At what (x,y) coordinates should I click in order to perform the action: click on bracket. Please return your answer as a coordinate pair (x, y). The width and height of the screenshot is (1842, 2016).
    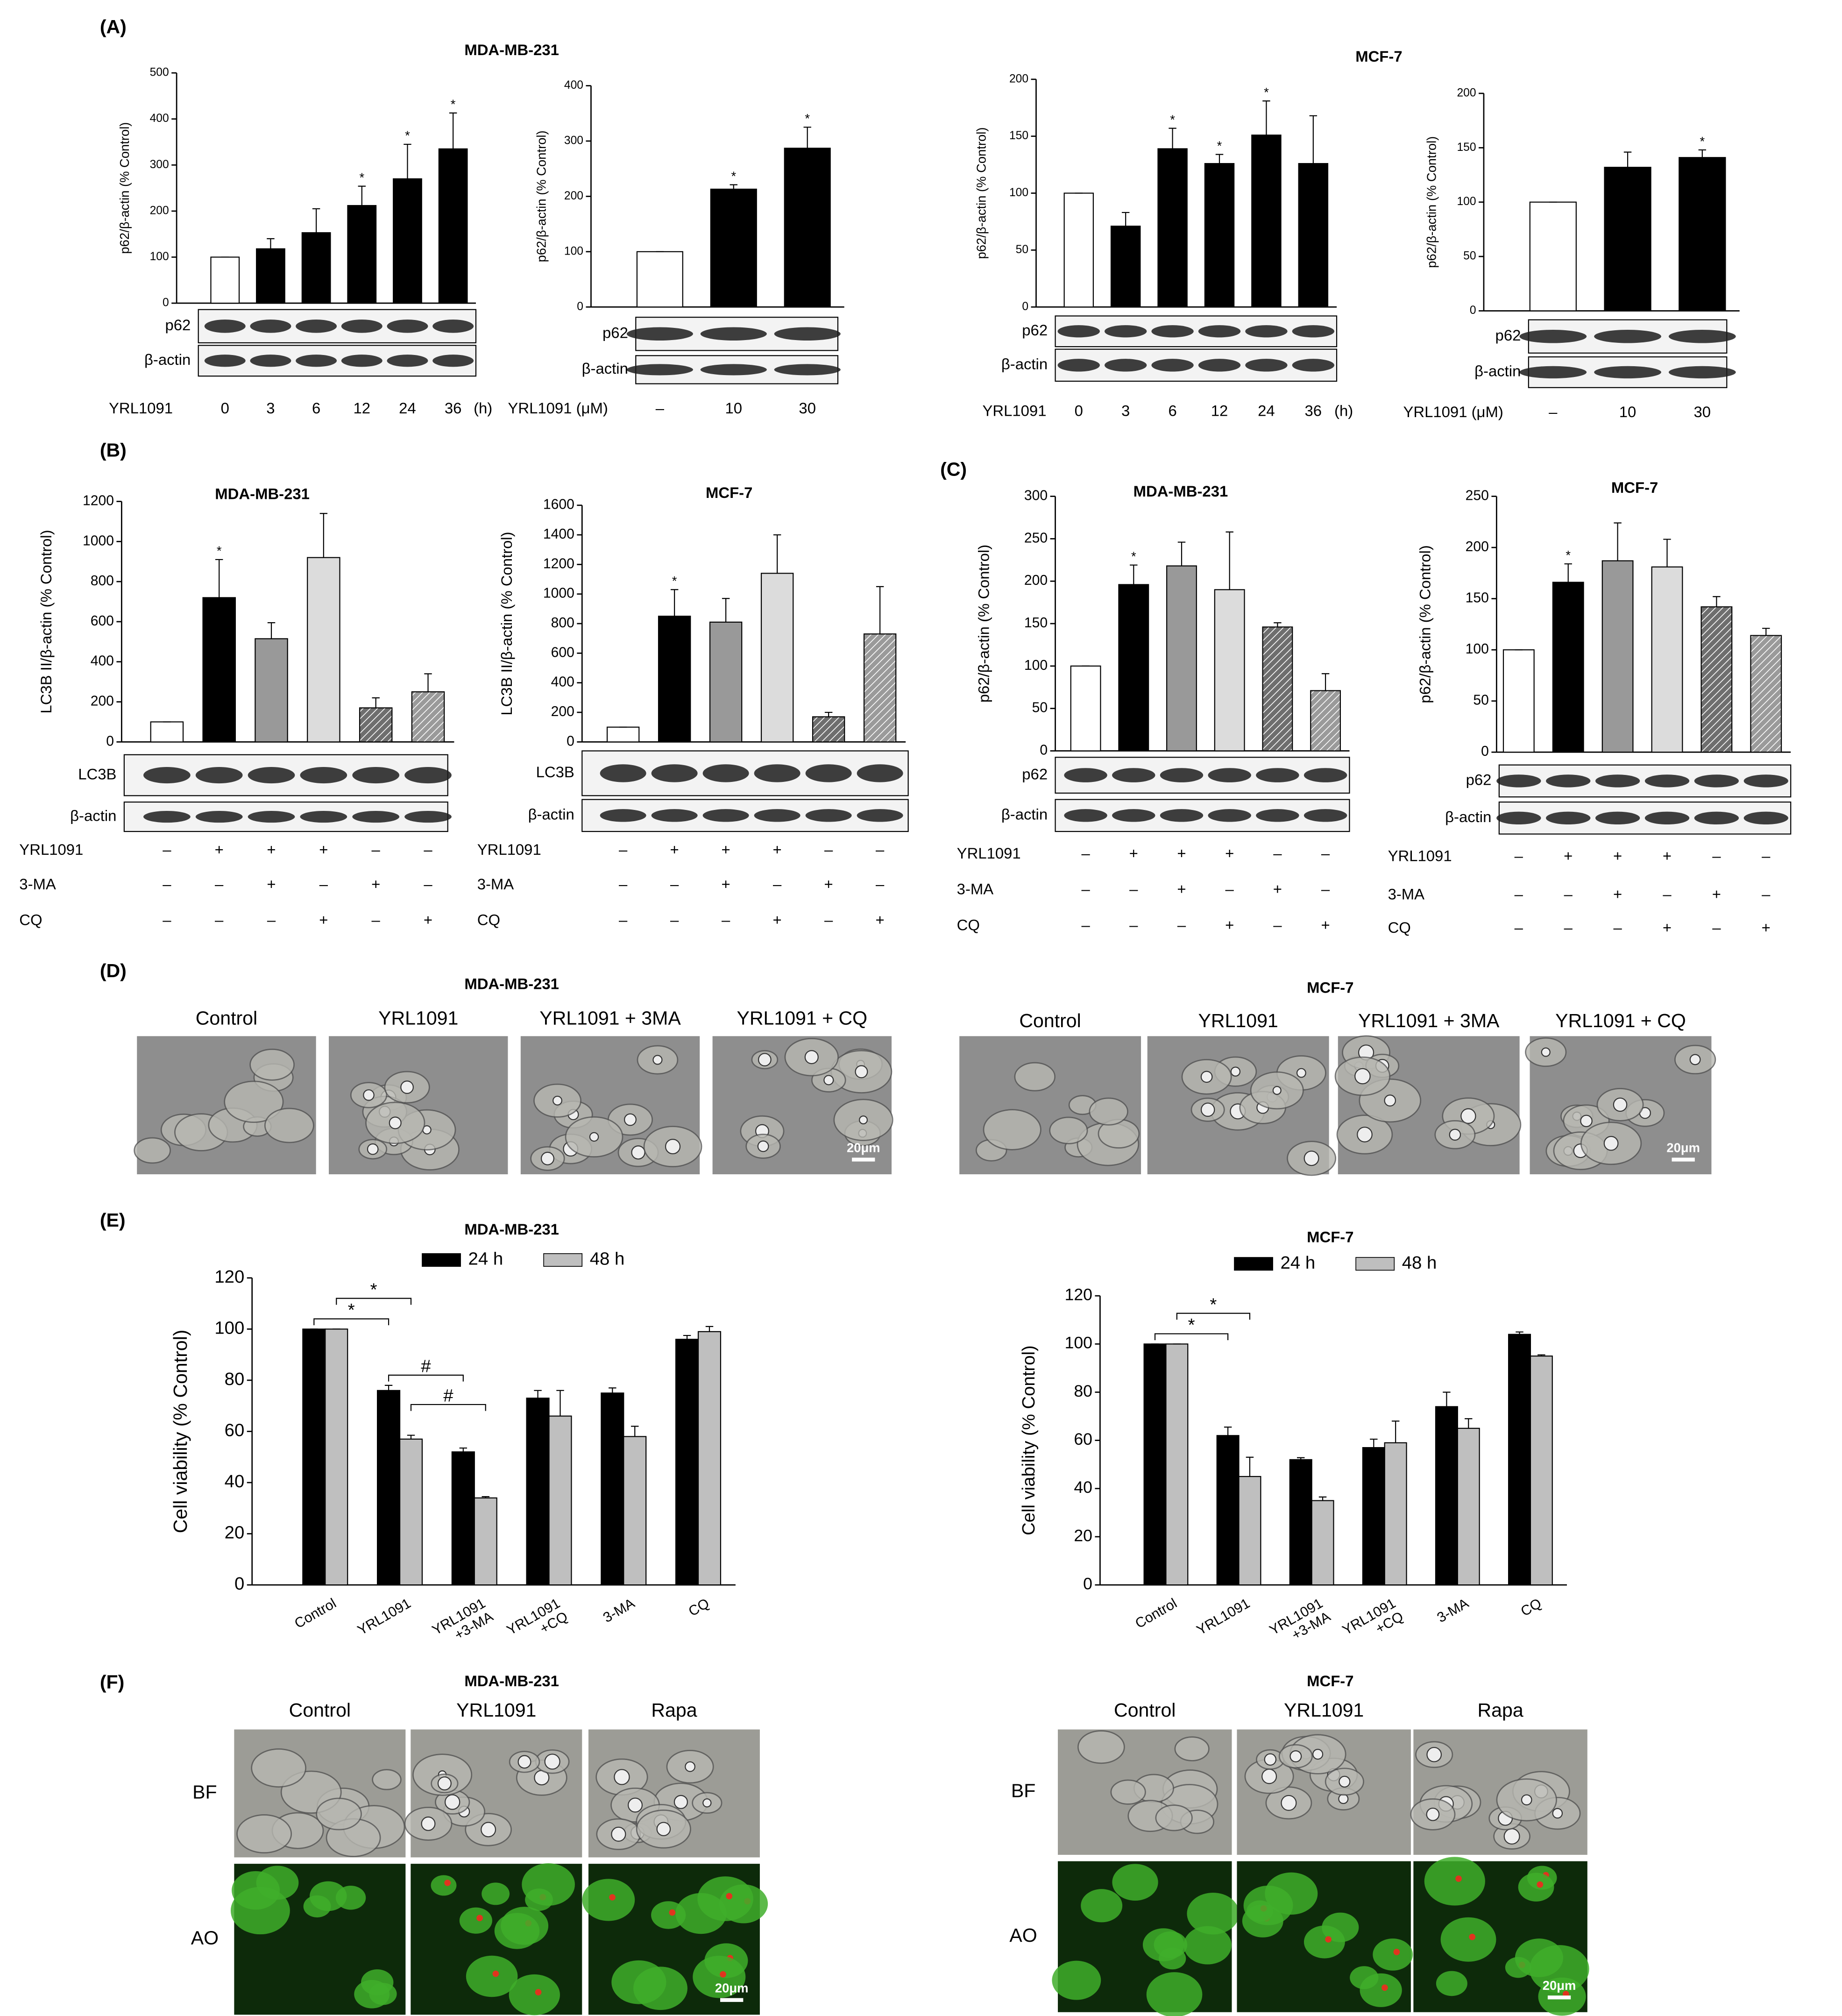
    Looking at the image, I should click on (1213, 1317).